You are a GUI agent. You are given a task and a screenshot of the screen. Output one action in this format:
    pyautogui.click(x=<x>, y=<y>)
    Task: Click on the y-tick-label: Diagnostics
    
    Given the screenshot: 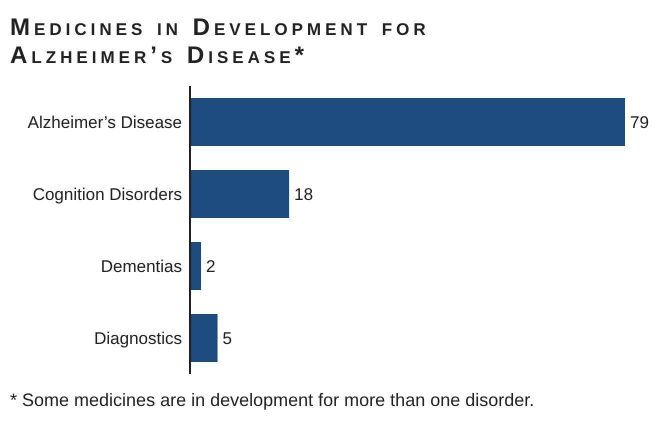 What is the action you would take?
    pyautogui.click(x=138, y=338)
    